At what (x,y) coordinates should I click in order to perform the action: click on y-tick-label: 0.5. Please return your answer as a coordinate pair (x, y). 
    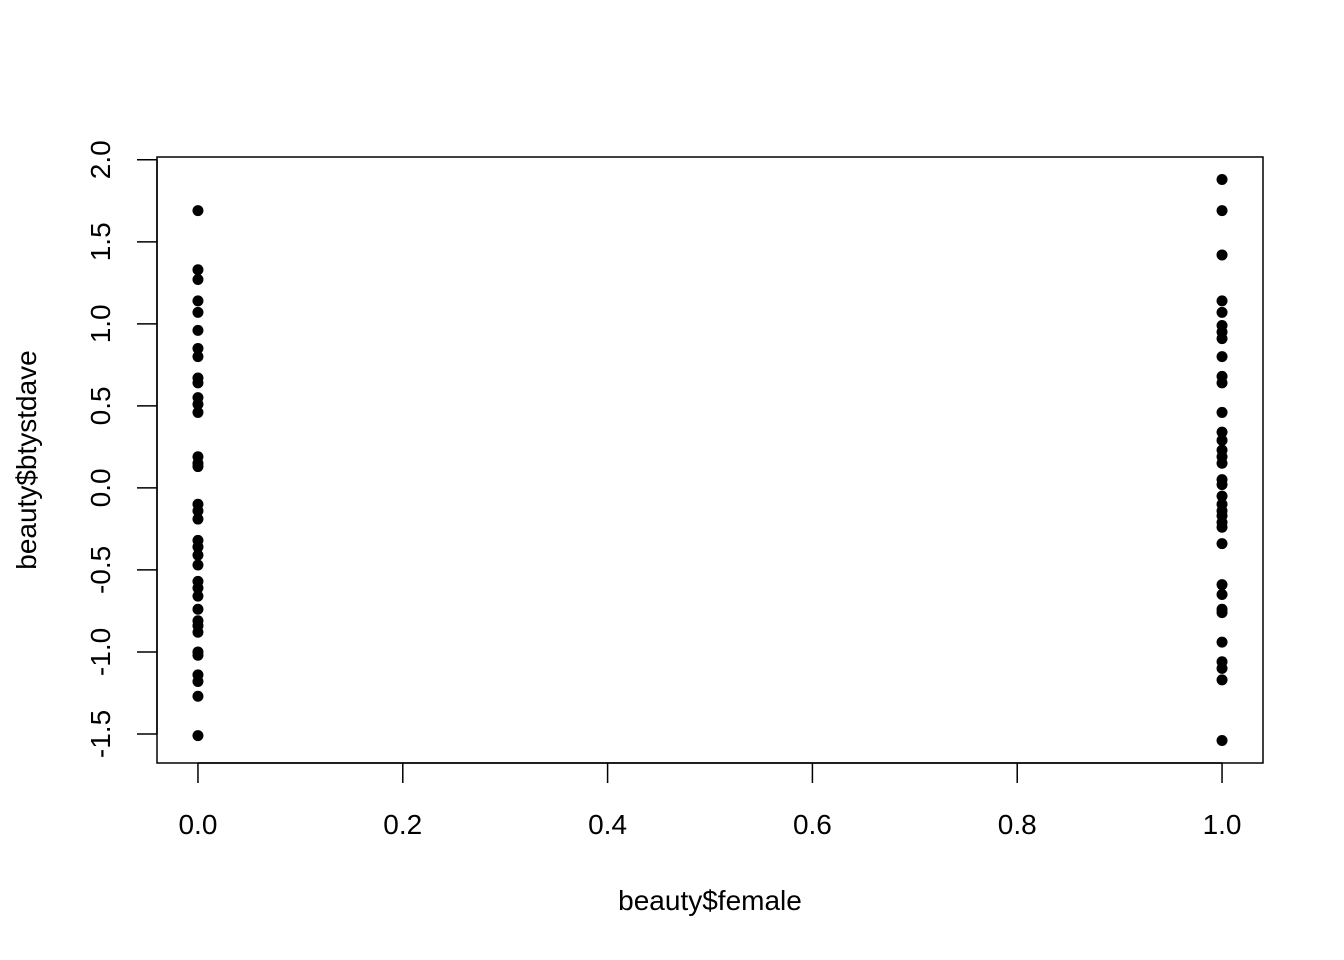
    Looking at the image, I should click on (100, 405).